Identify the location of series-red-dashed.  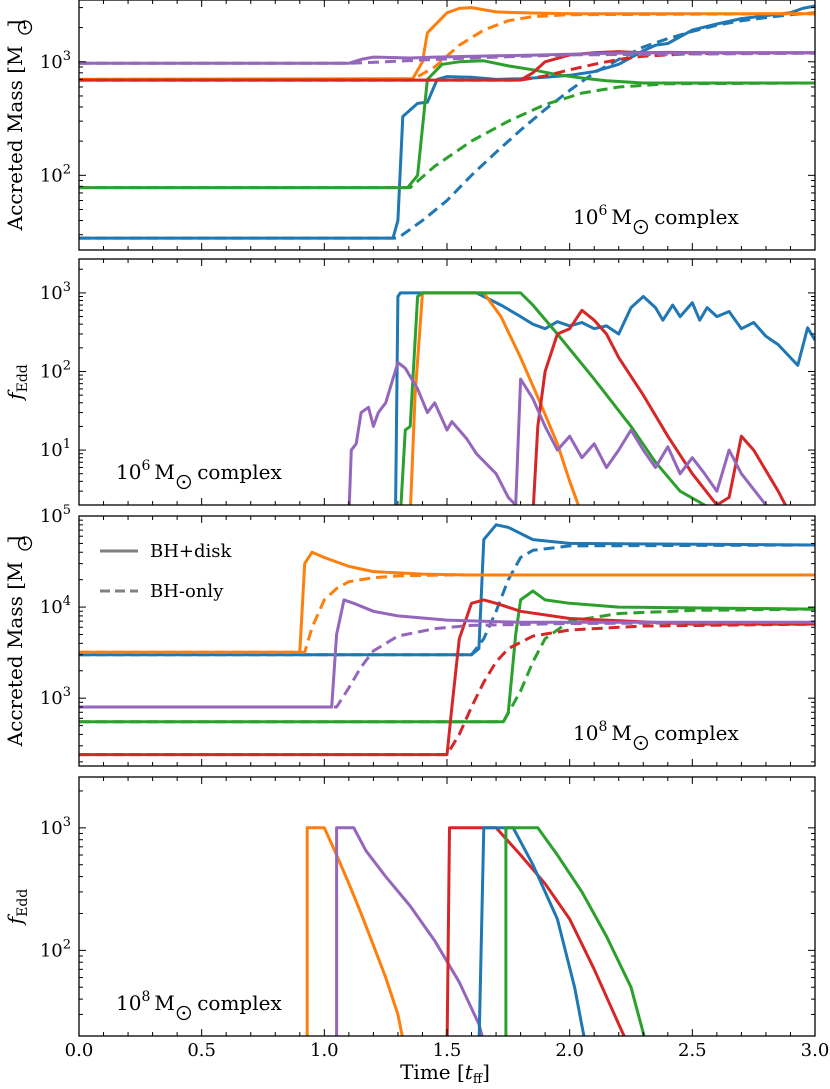
(447, 689).